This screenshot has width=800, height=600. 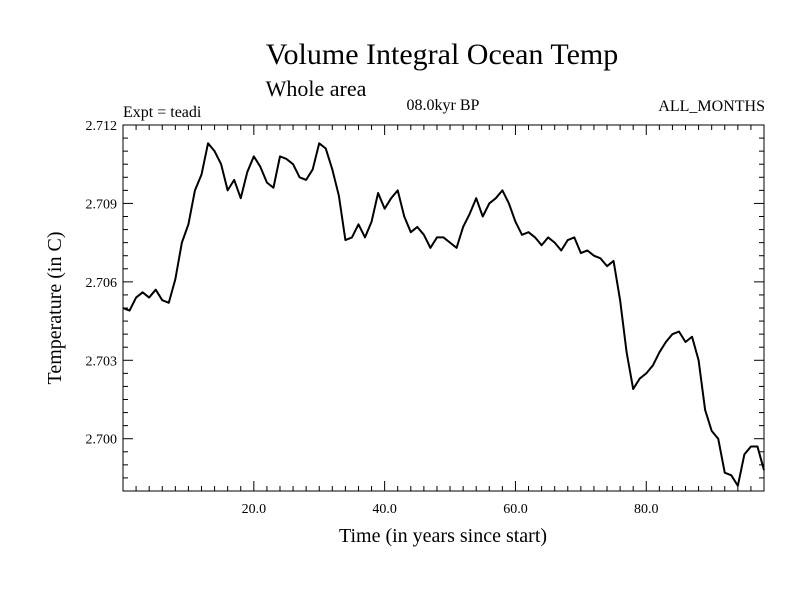 What do you see at coordinates (55, 308) in the screenshot?
I see `y-axis-label: Temperature (in C)` at bounding box center [55, 308].